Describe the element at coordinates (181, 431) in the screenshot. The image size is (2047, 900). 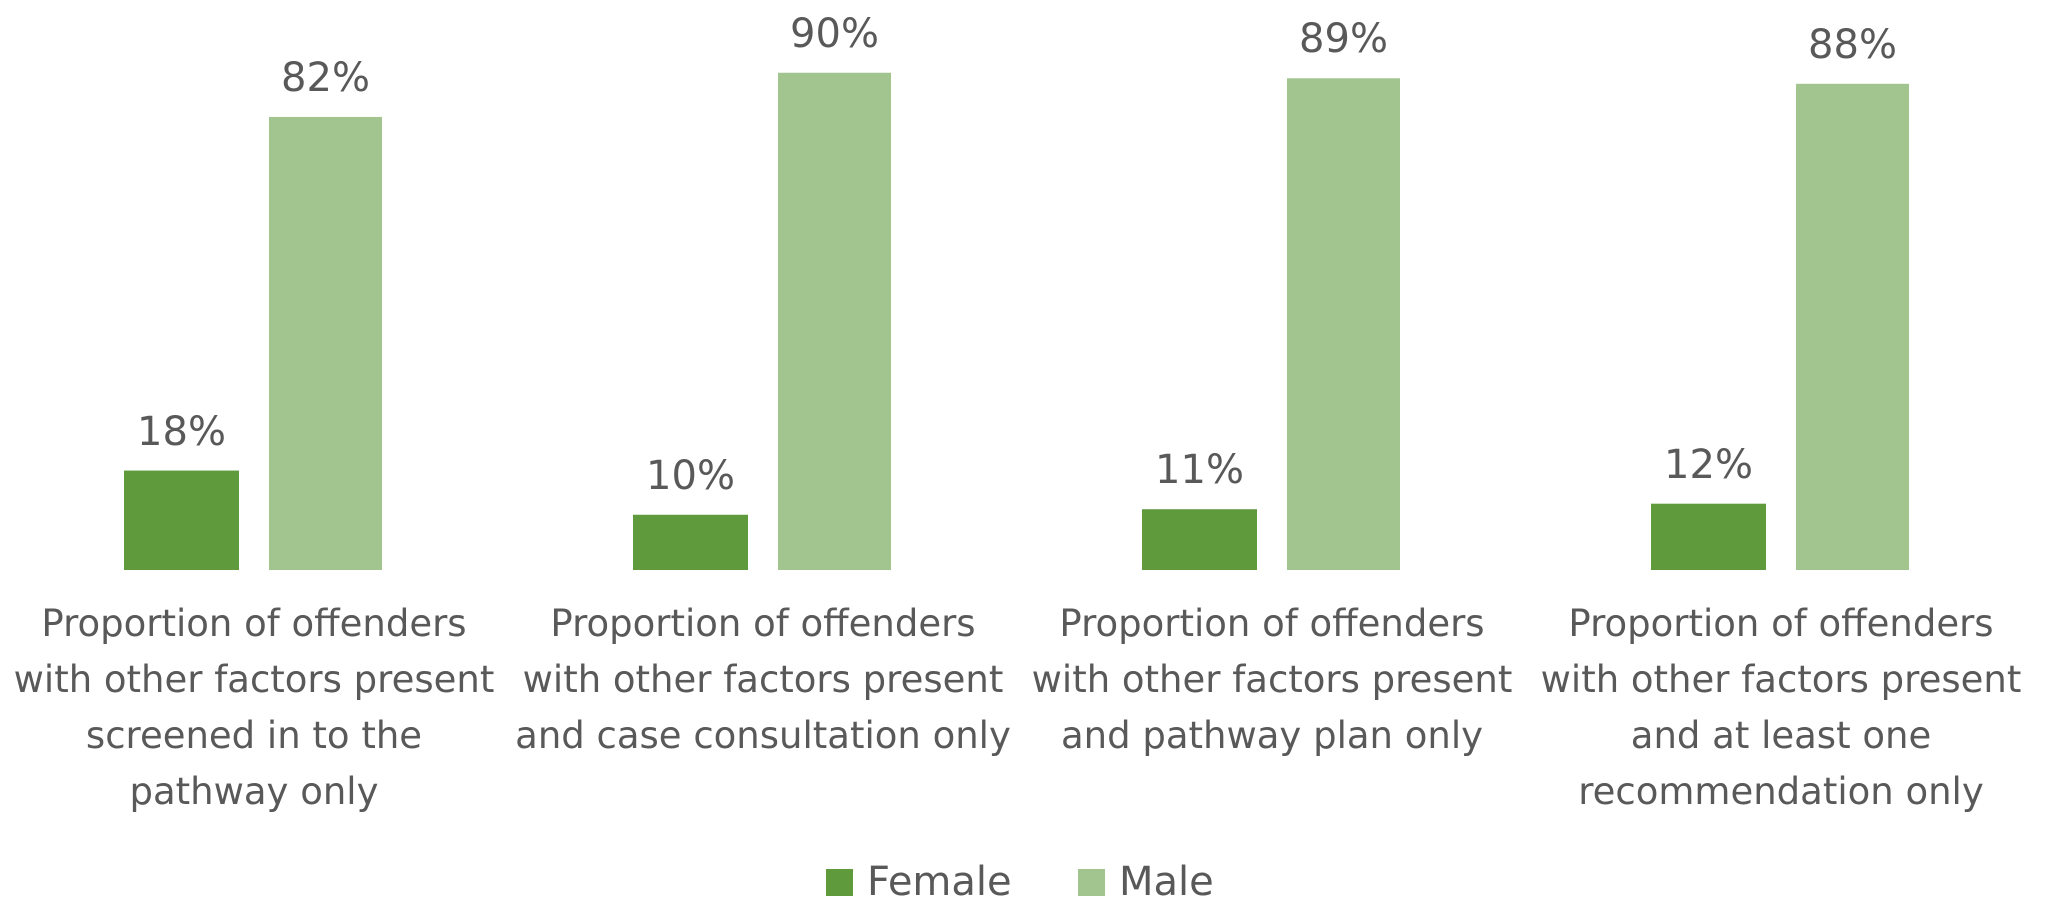
I see `data-label: 18%` at that location.